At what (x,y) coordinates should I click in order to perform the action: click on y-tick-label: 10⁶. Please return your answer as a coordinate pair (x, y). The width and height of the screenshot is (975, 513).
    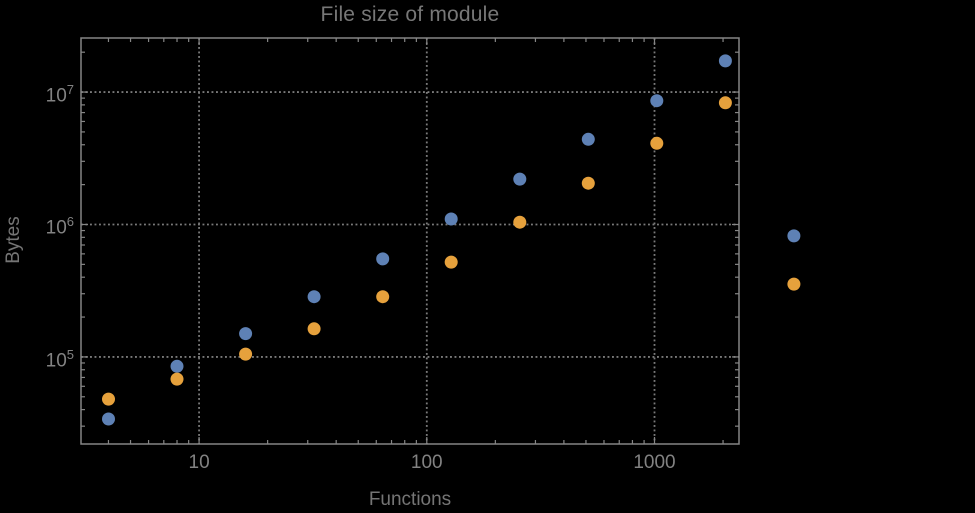
    Looking at the image, I should click on (59, 226).